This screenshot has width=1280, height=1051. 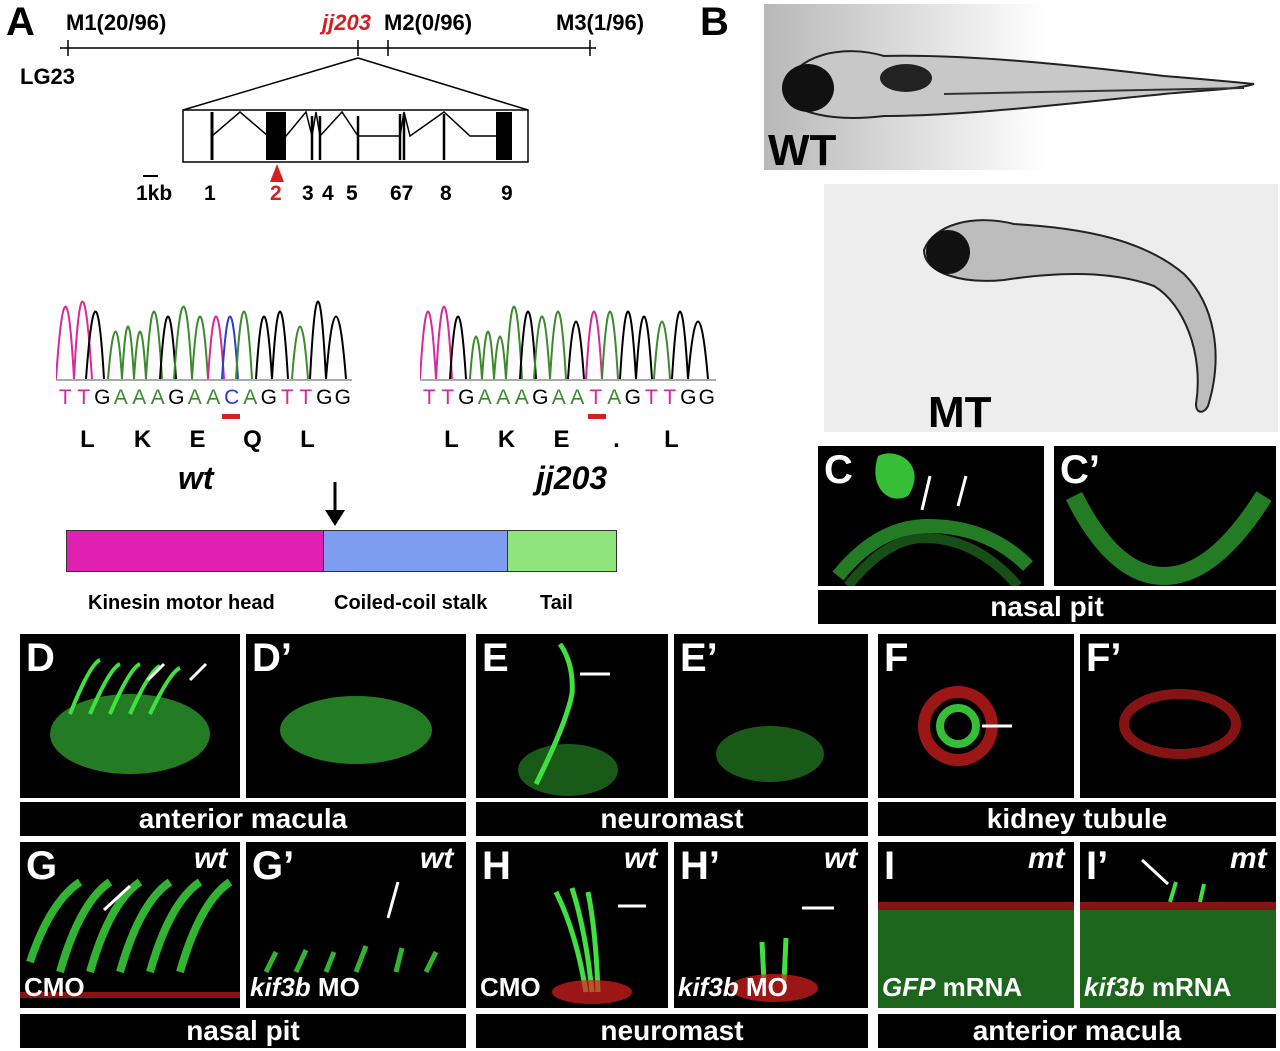 What do you see at coordinates (1021, 89) in the screenshot?
I see `wt-larva-image: WT` at bounding box center [1021, 89].